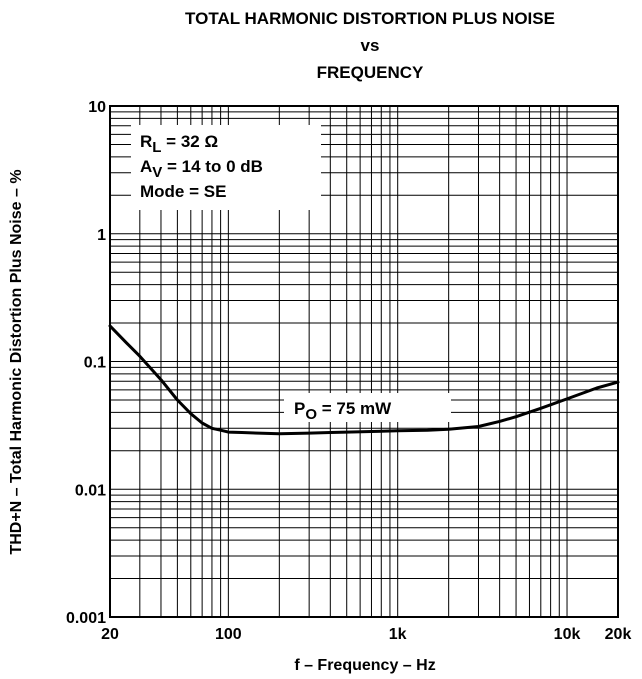 Image resolution: width=642 pixels, height=679 pixels. Describe the element at coordinates (370, 45) in the screenshot. I see `chart-title-line-2: vs` at that location.